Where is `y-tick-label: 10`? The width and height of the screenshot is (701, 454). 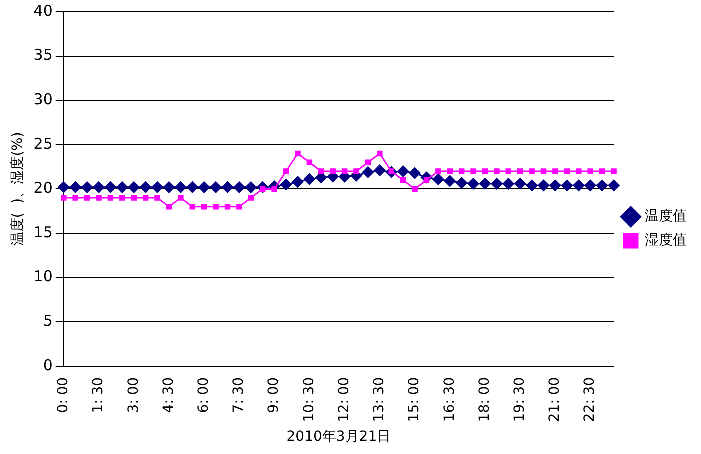
y-tick-label: 10 is located at coordinates (43, 277).